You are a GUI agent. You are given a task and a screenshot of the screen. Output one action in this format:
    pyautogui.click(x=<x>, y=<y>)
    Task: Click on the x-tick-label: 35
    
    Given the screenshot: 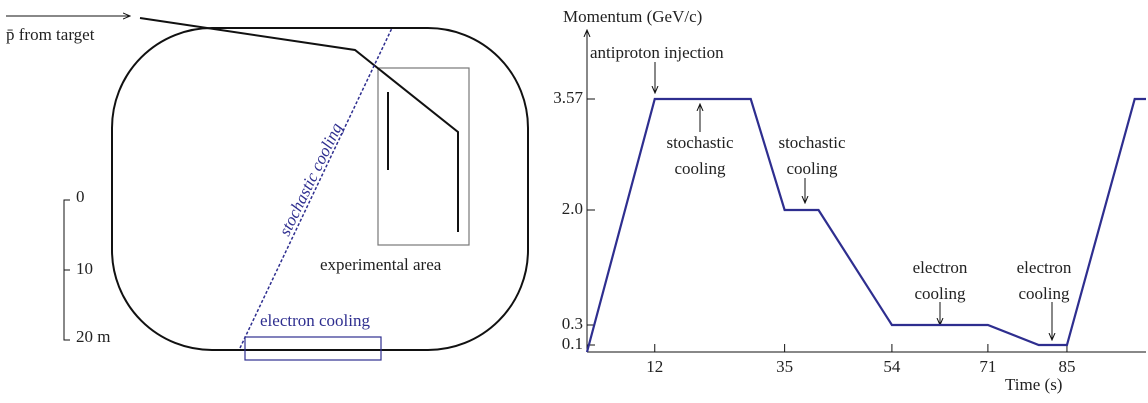 What is the action you would take?
    pyautogui.click(x=784, y=366)
    